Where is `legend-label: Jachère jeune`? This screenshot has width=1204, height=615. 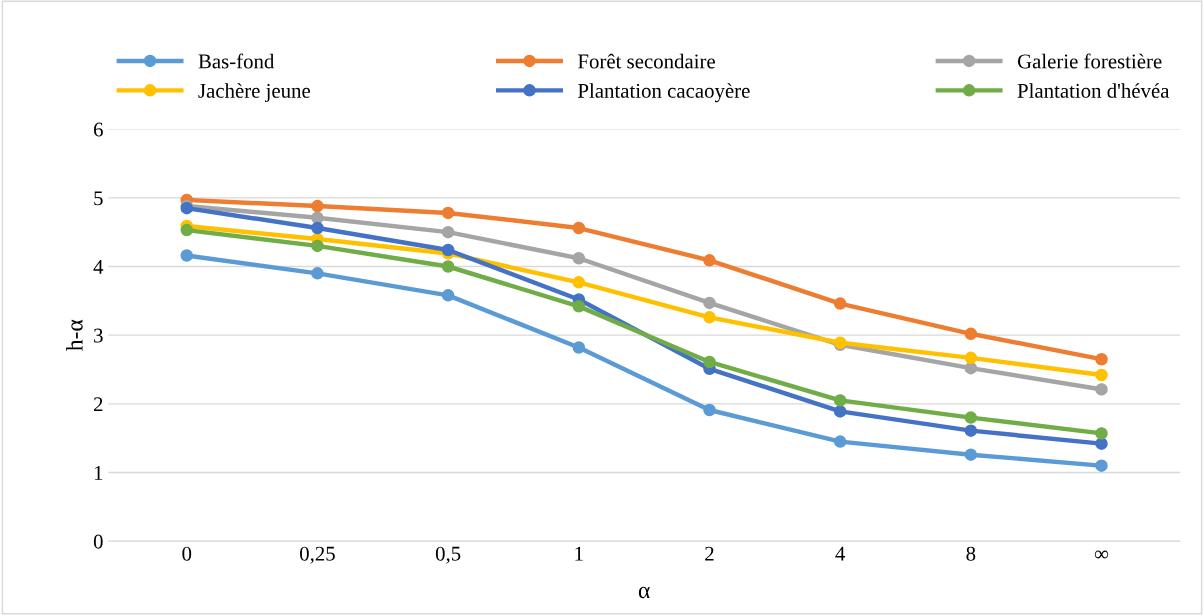
legend-label: Jachère jeune is located at coordinates (254, 93).